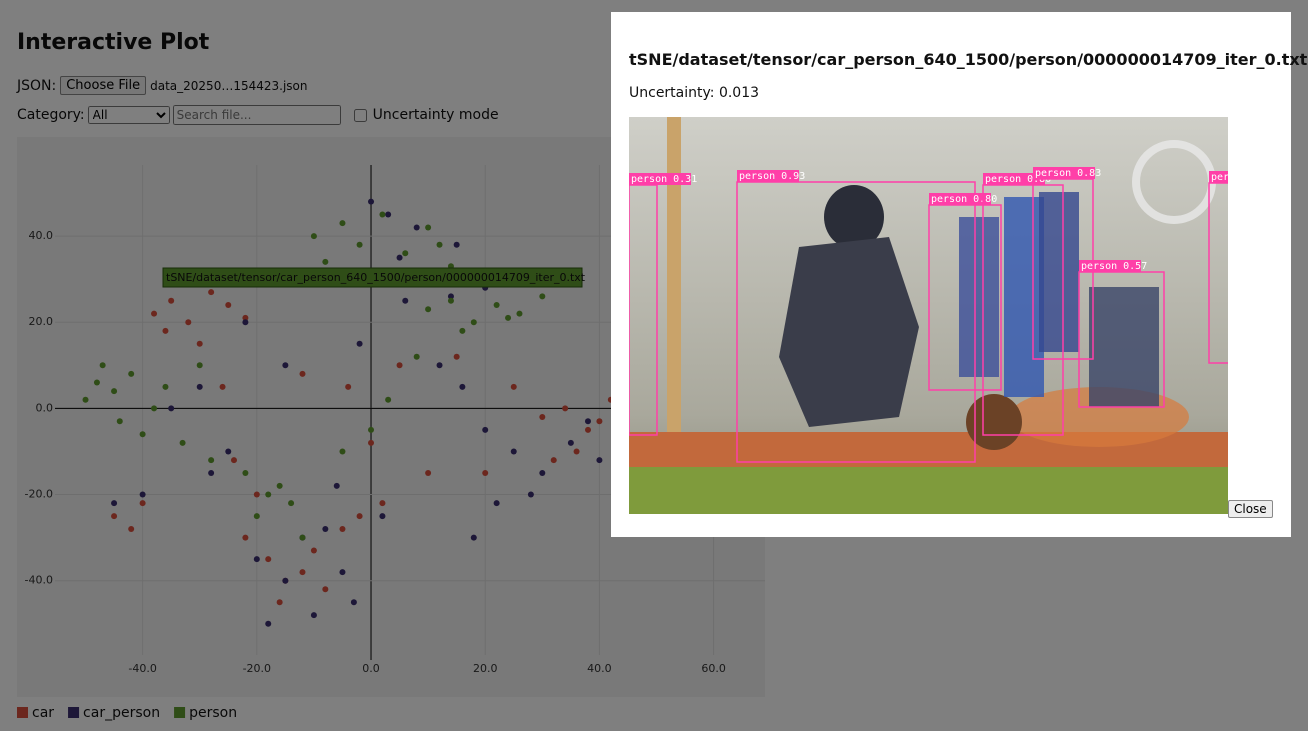  I want to click on detection-label: person, so click(1219, 177).